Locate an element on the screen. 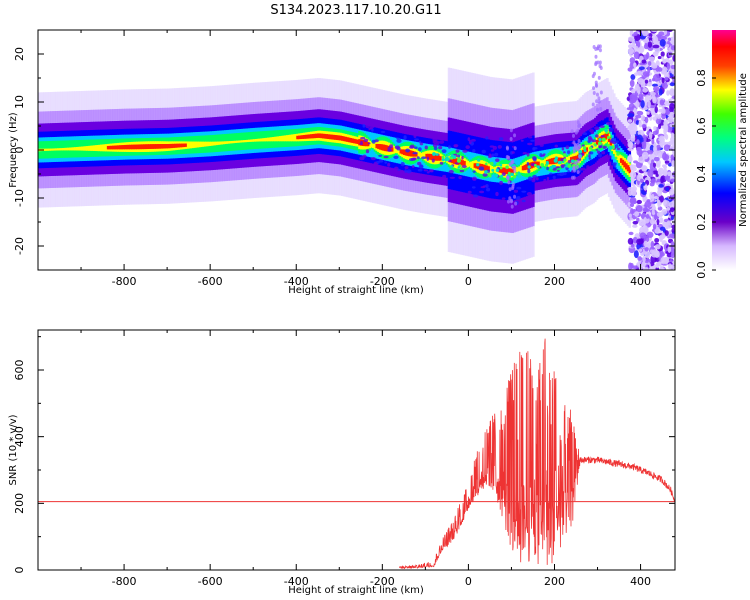  snr-x-tick-label: -400 is located at coordinates (296, 581).